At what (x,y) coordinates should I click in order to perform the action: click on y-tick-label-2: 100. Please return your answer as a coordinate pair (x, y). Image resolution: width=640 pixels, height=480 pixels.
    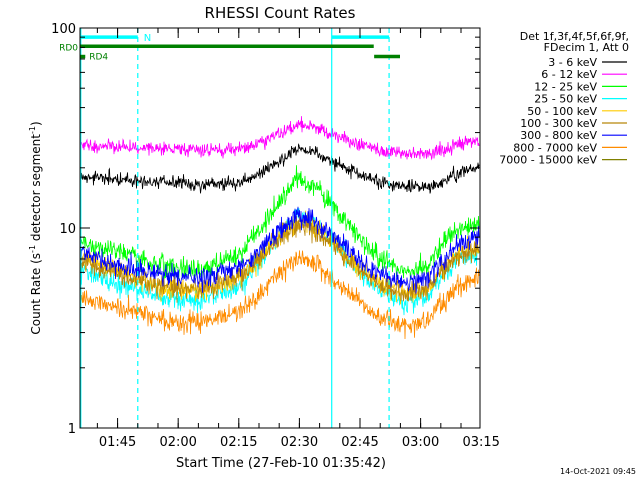
    Looking at the image, I should click on (63, 29).